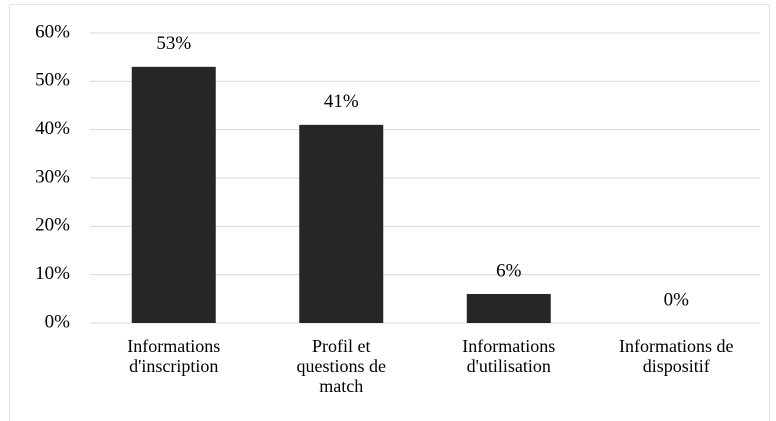 The width and height of the screenshot is (776, 421). Describe the element at coordinates (341, 366) in the screenshot. I see `x-tick-label: Profil et questions de match` at that location.